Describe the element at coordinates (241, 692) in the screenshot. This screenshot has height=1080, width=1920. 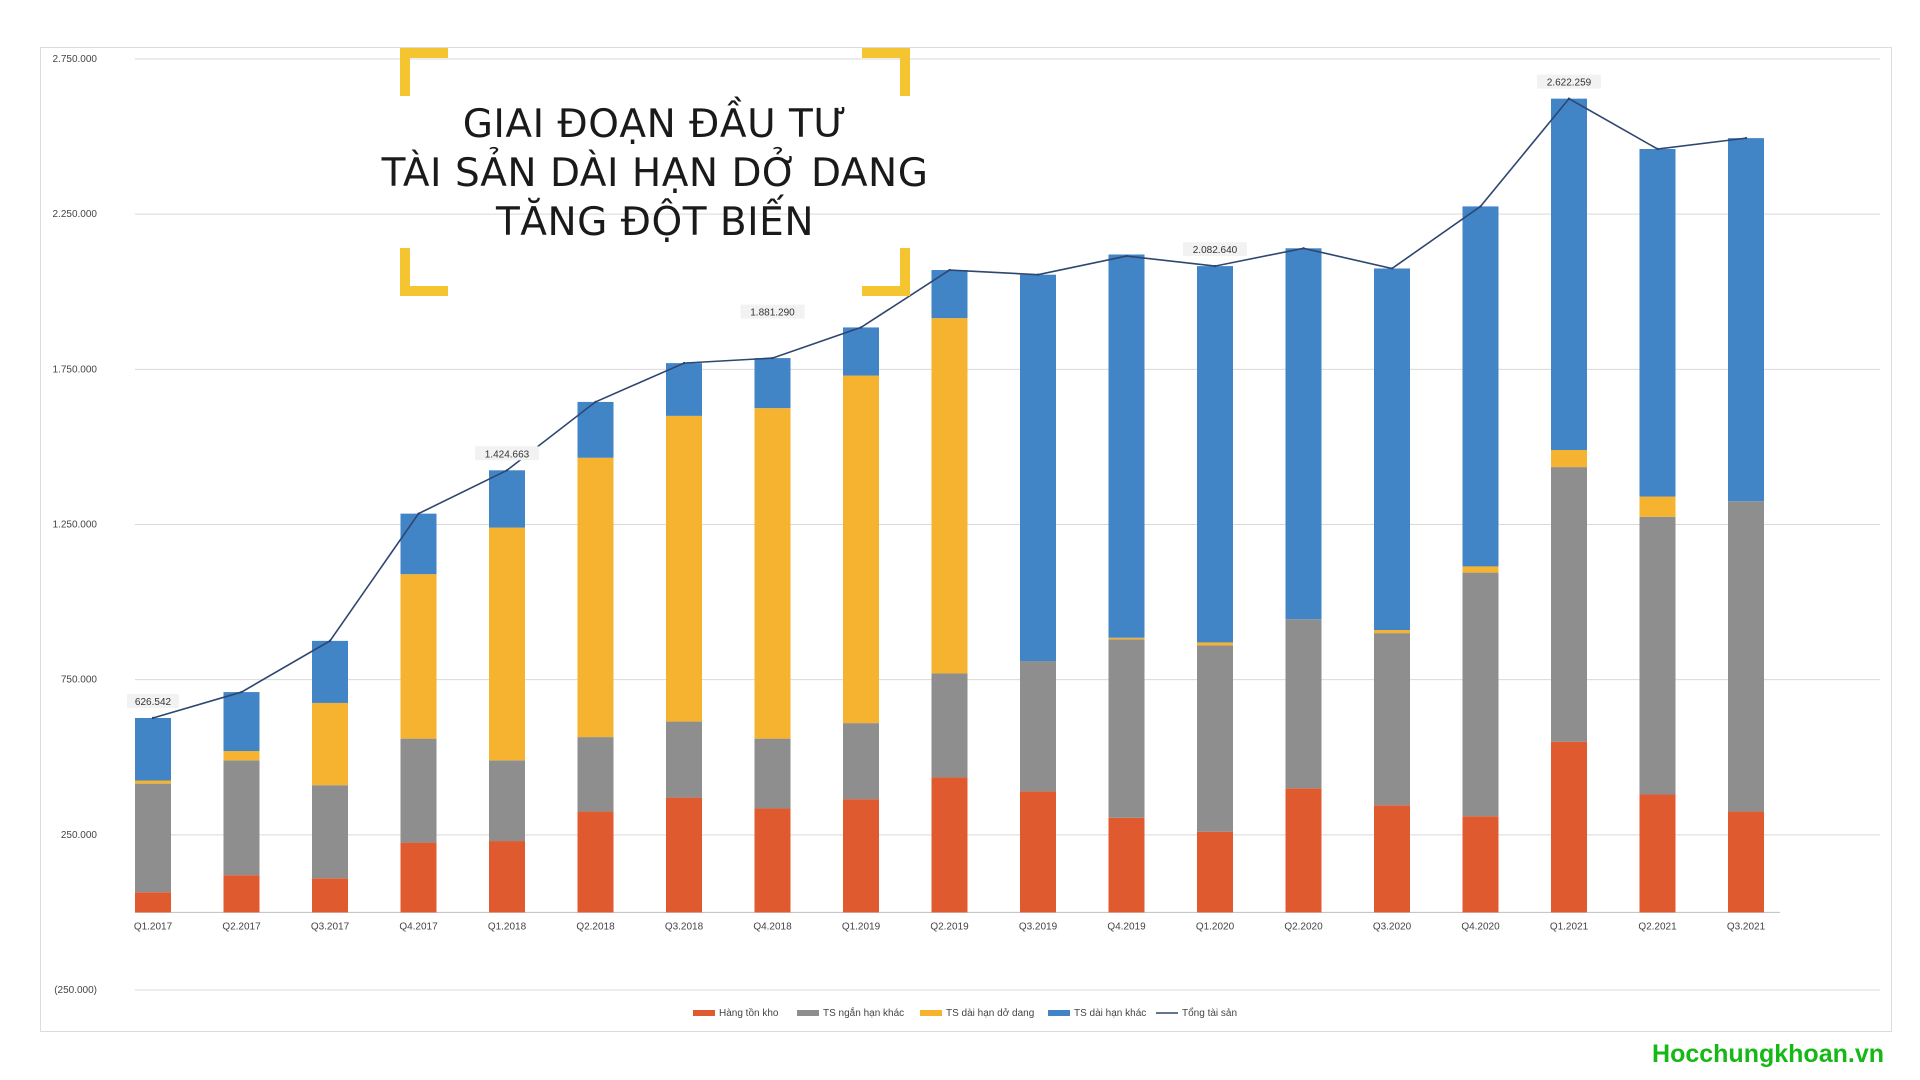
I see `point-tong-tai-san-q2-2017` at that location.